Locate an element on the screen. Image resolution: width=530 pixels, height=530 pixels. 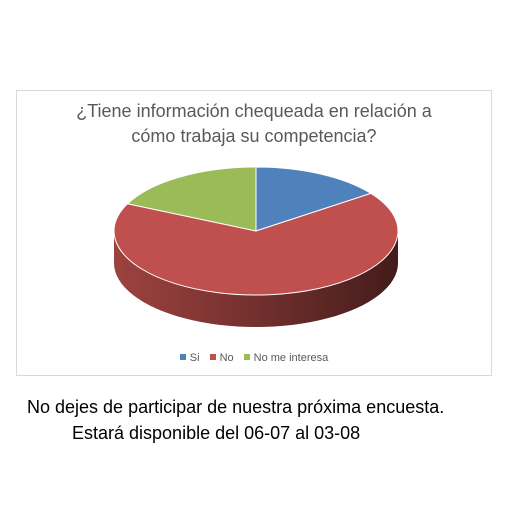
pie-side-no is located at coordinates (256, 279).